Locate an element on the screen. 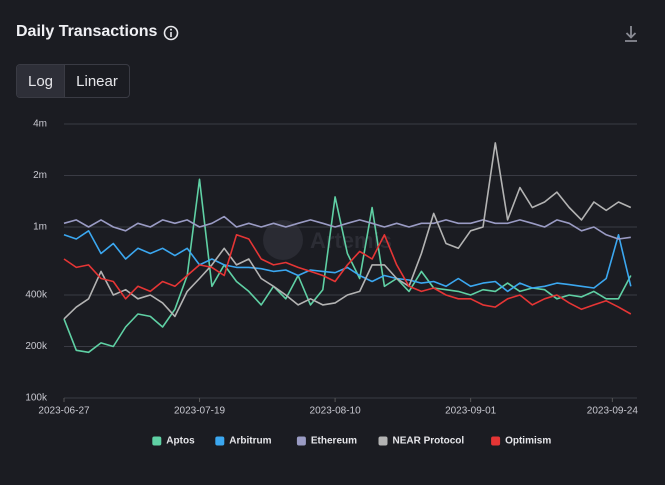 The width and height of the screenshot is (665, 485). x-tick-label: 2023-09-24 is located at coordinates (613, 411).